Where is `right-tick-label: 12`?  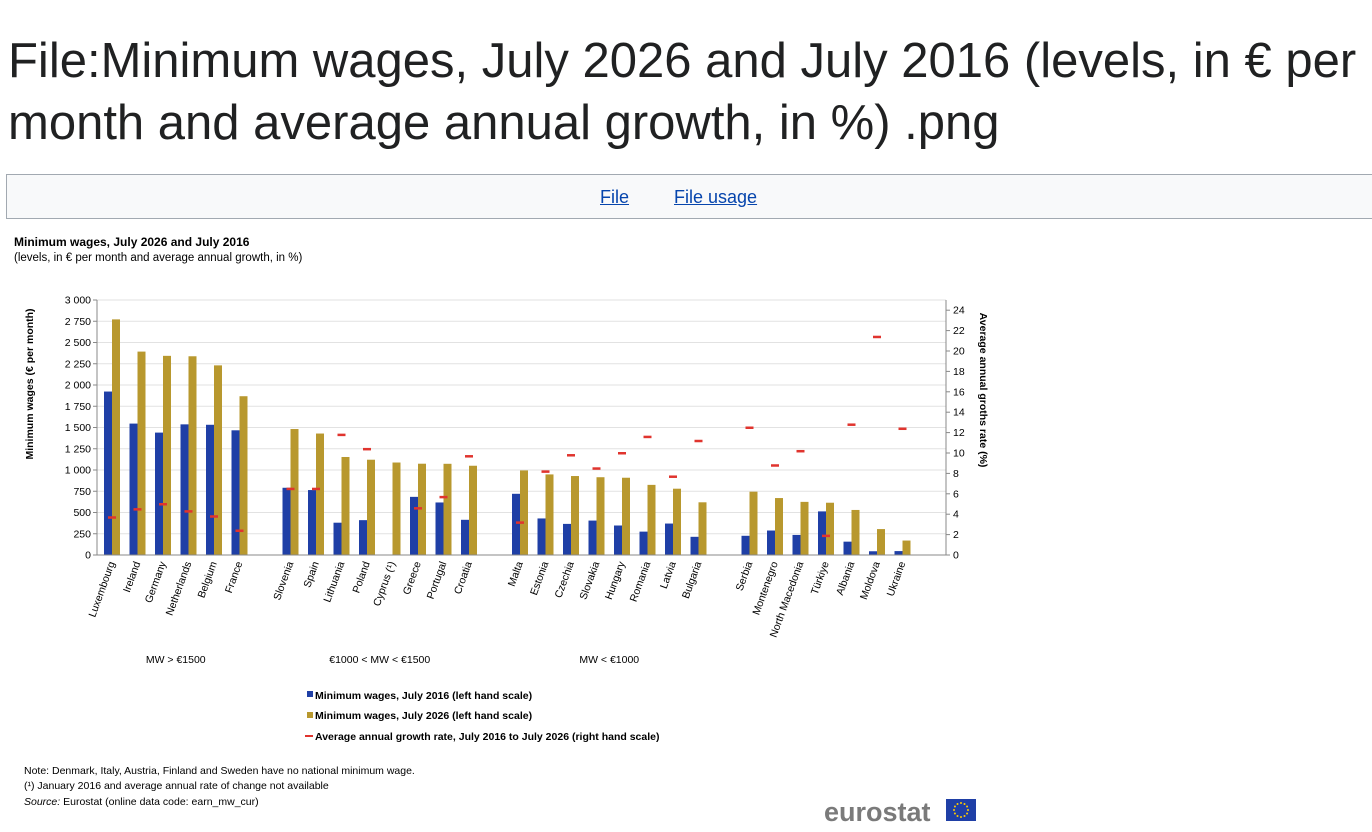 right-tick-label: 12 is located at coordinates (959, 433).